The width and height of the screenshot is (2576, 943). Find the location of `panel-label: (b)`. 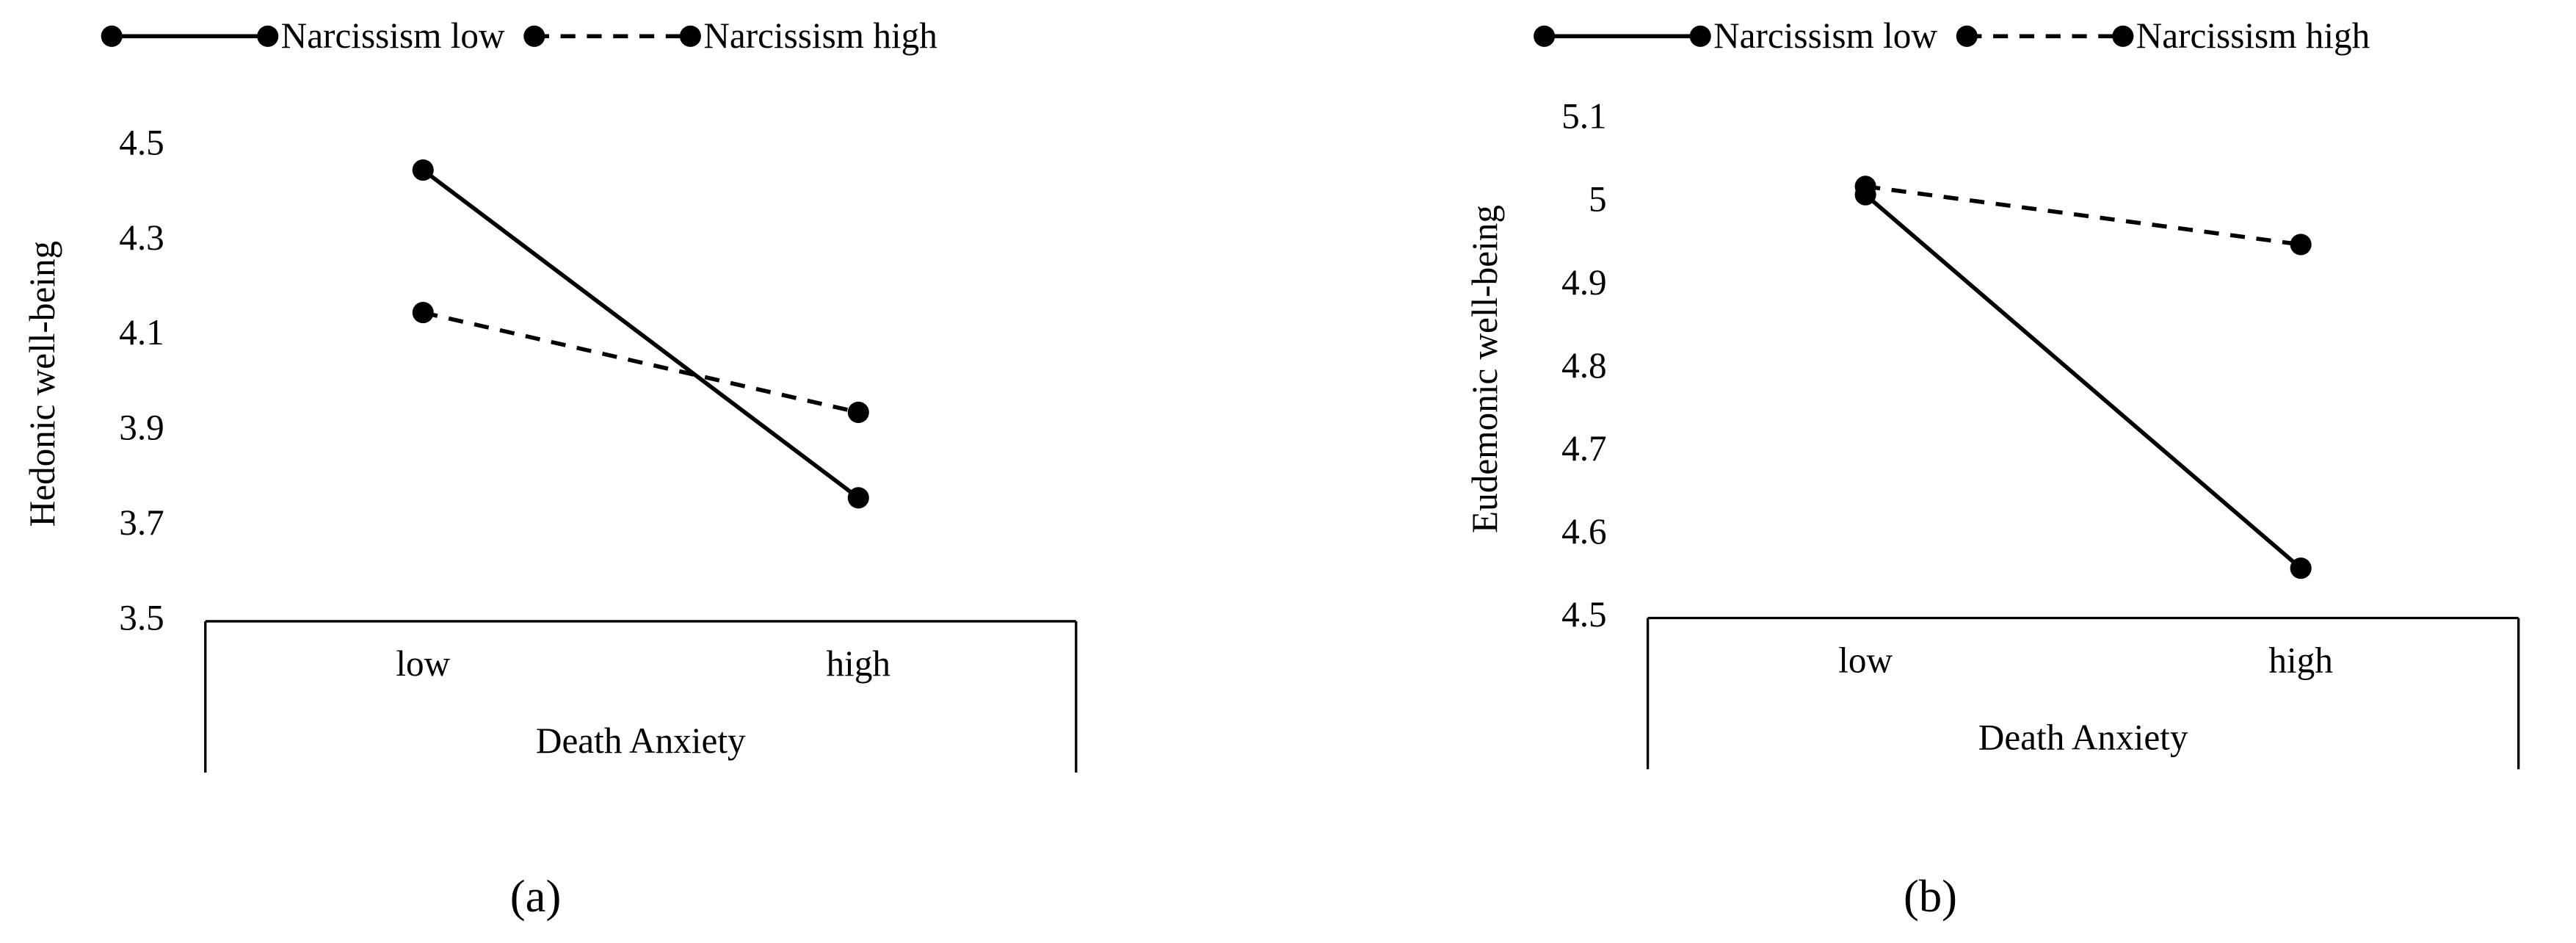

panel-label: (b) is located at coordinates (1931, 896).